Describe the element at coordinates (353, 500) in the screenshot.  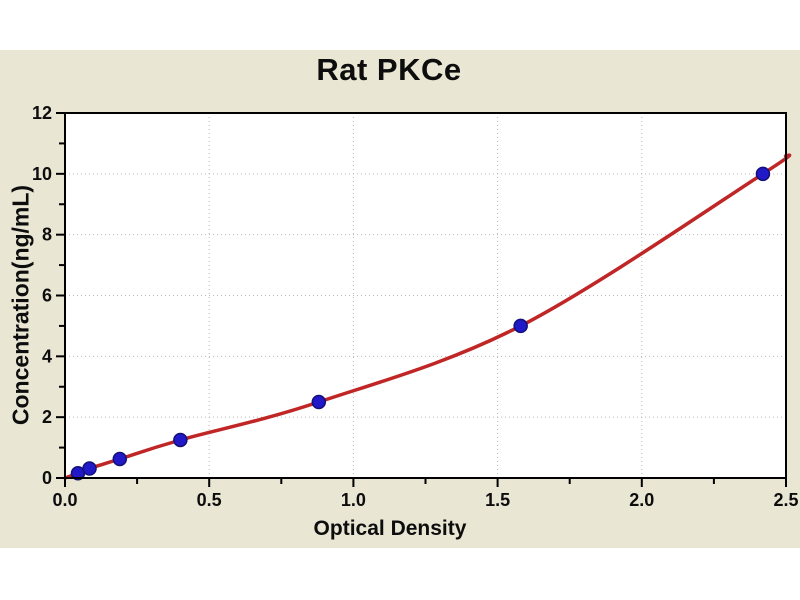
I see `x-tick-label: 1.0` at that location.